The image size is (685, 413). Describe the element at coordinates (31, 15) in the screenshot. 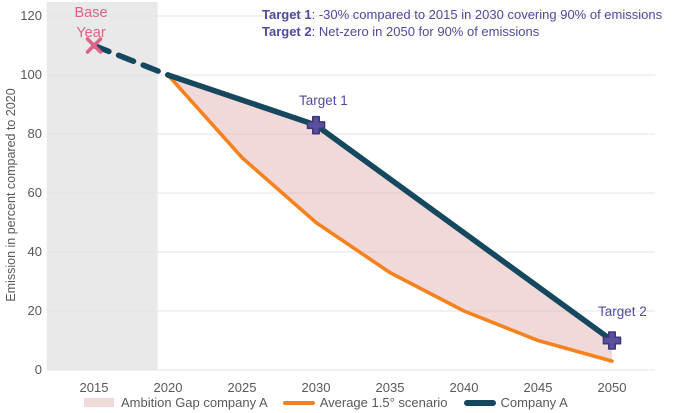

I see `y-tick-120: 120` at that location.